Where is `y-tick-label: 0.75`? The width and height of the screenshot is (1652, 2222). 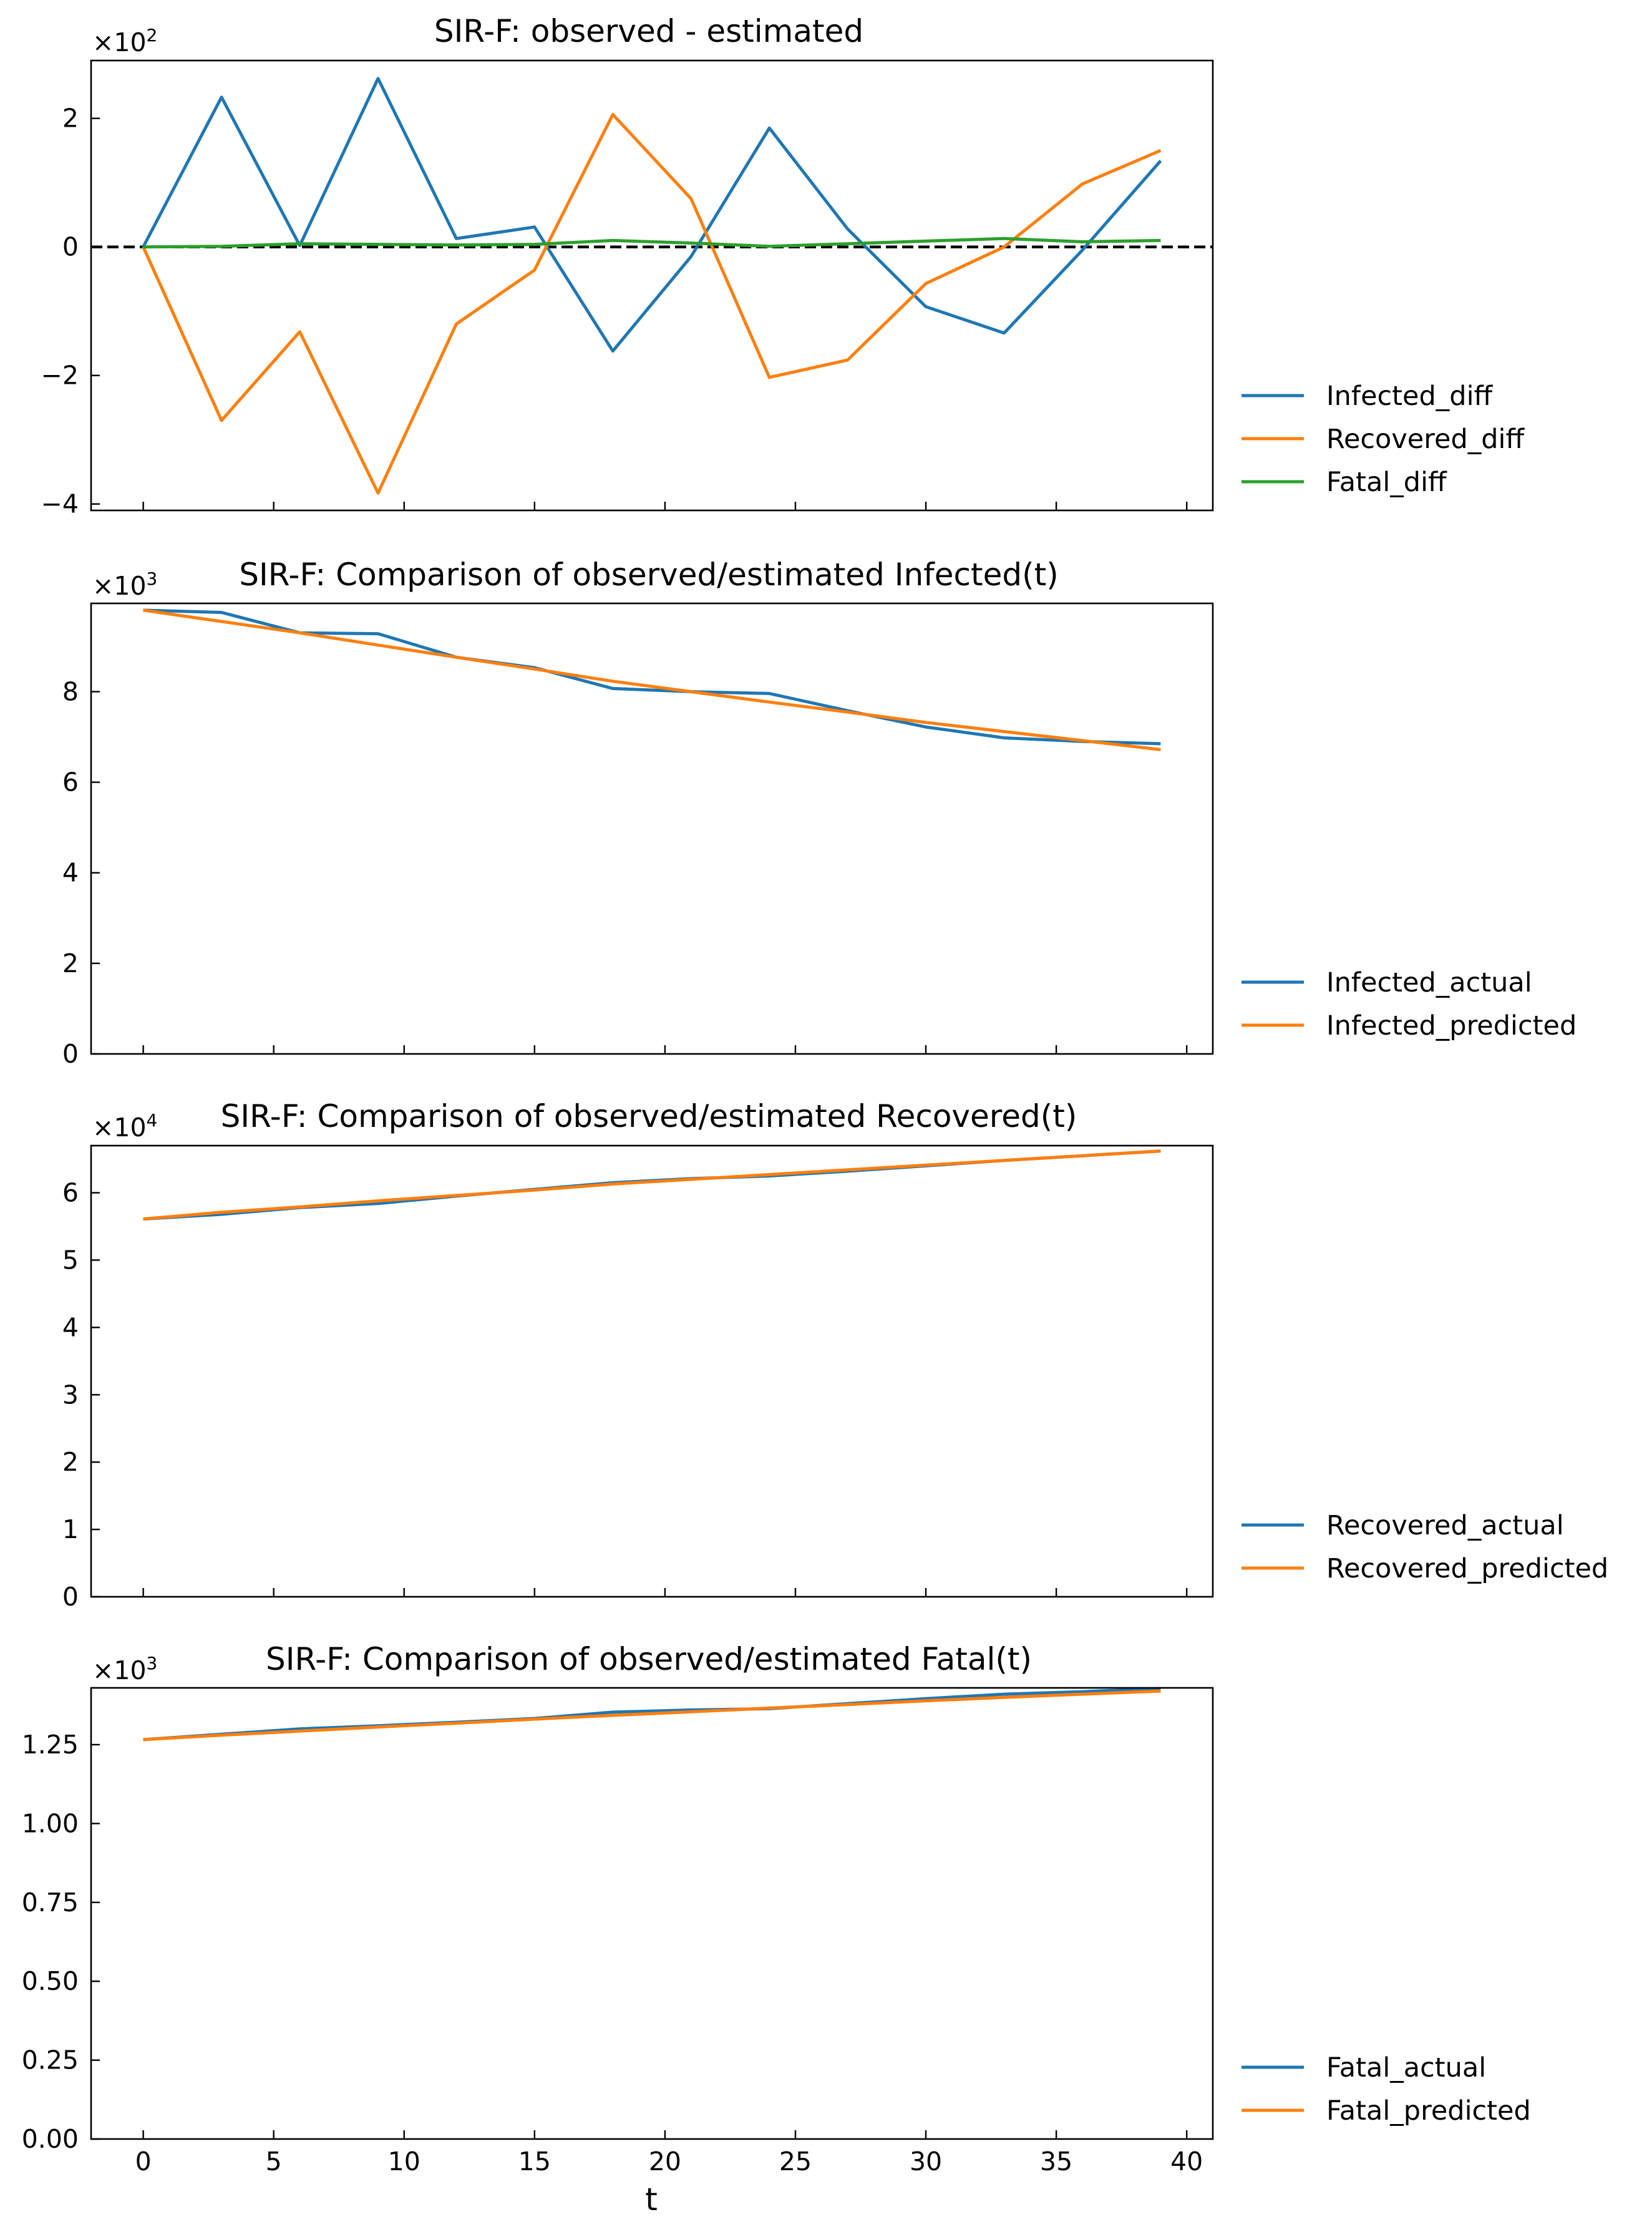 y-tick-label: 0.75 is located at coordinates (50, 1902).